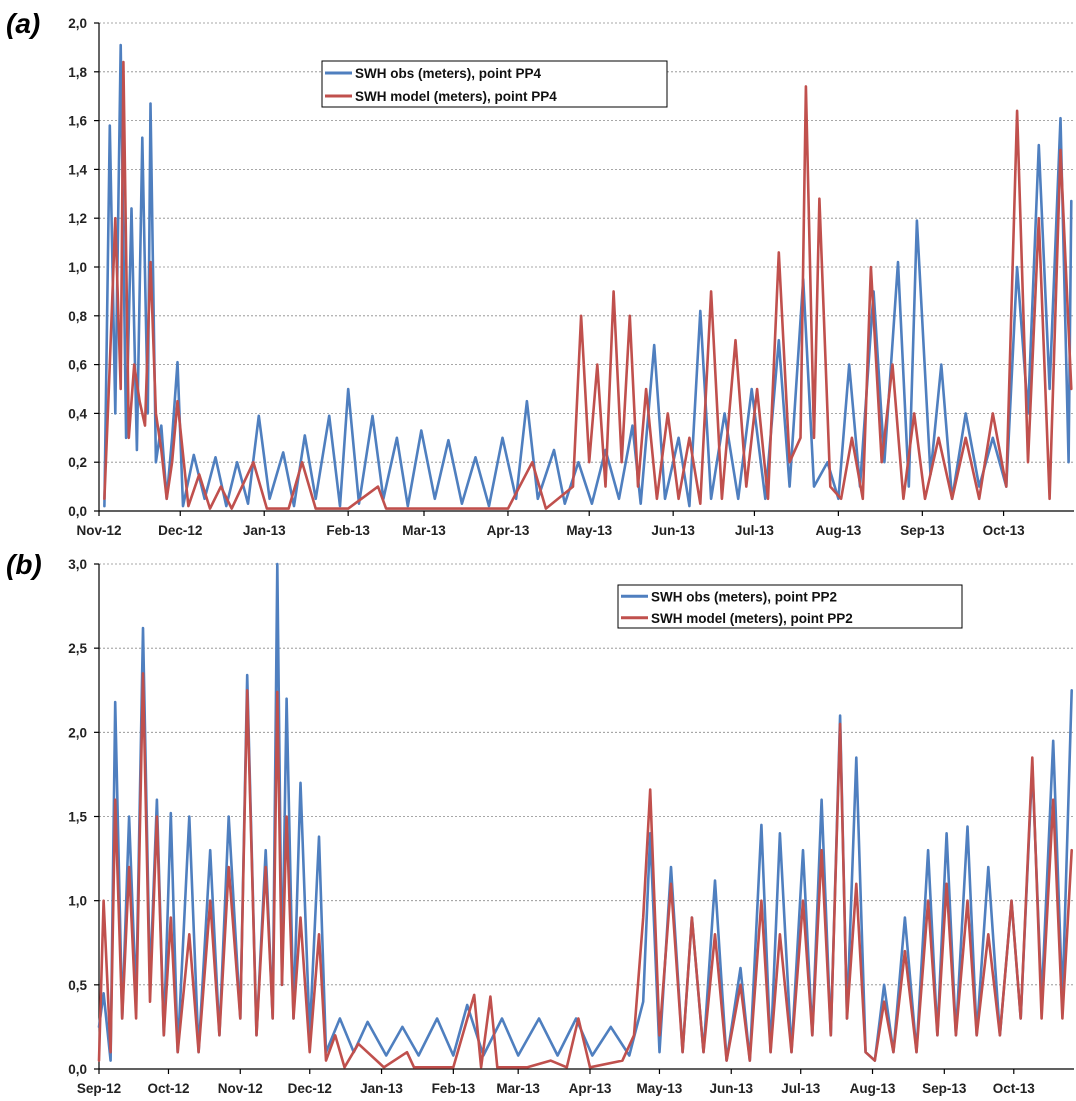  I want to click on y-tick-label: 2,5, so click(77, 648).